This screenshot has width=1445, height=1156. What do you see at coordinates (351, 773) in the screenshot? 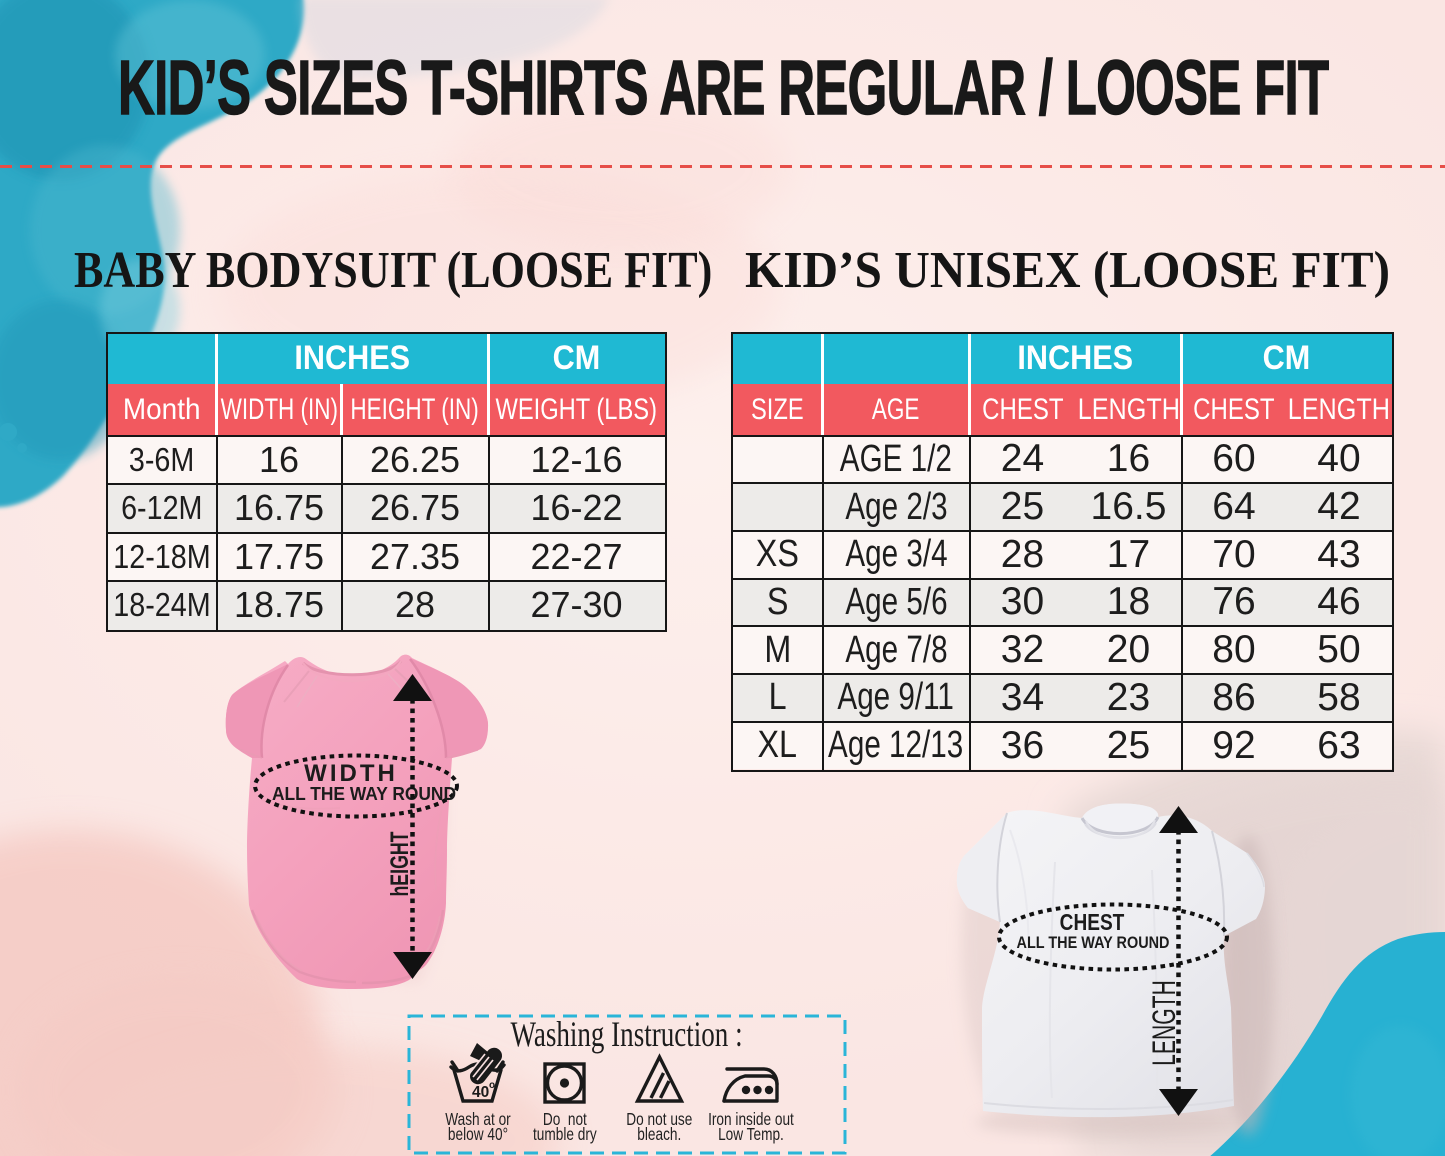
I see `svg-text: WIDTH` at bounding box center [351, 773].